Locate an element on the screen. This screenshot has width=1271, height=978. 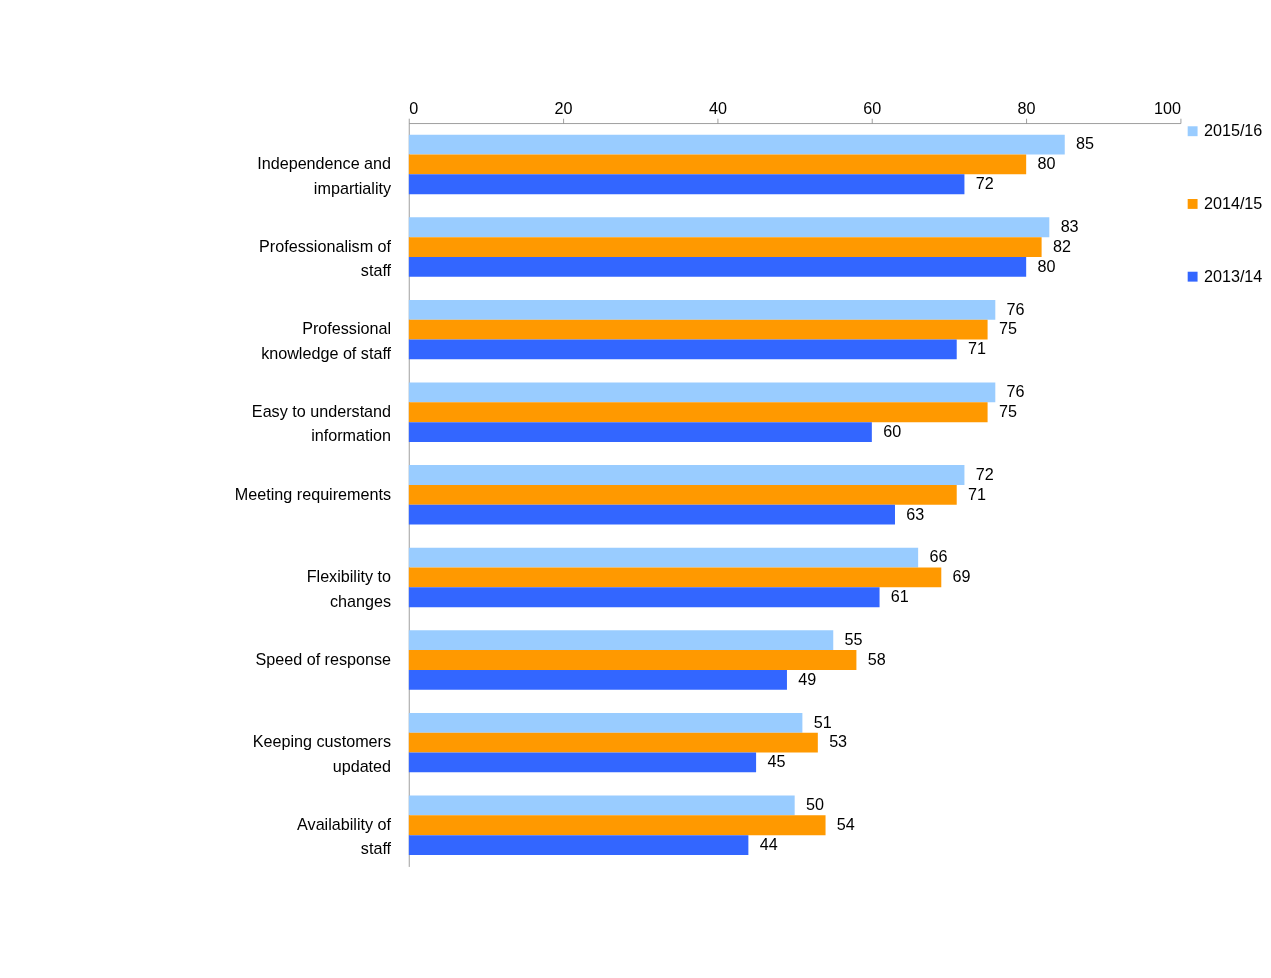
data-label: 49 is located at coordinates (807, 678).